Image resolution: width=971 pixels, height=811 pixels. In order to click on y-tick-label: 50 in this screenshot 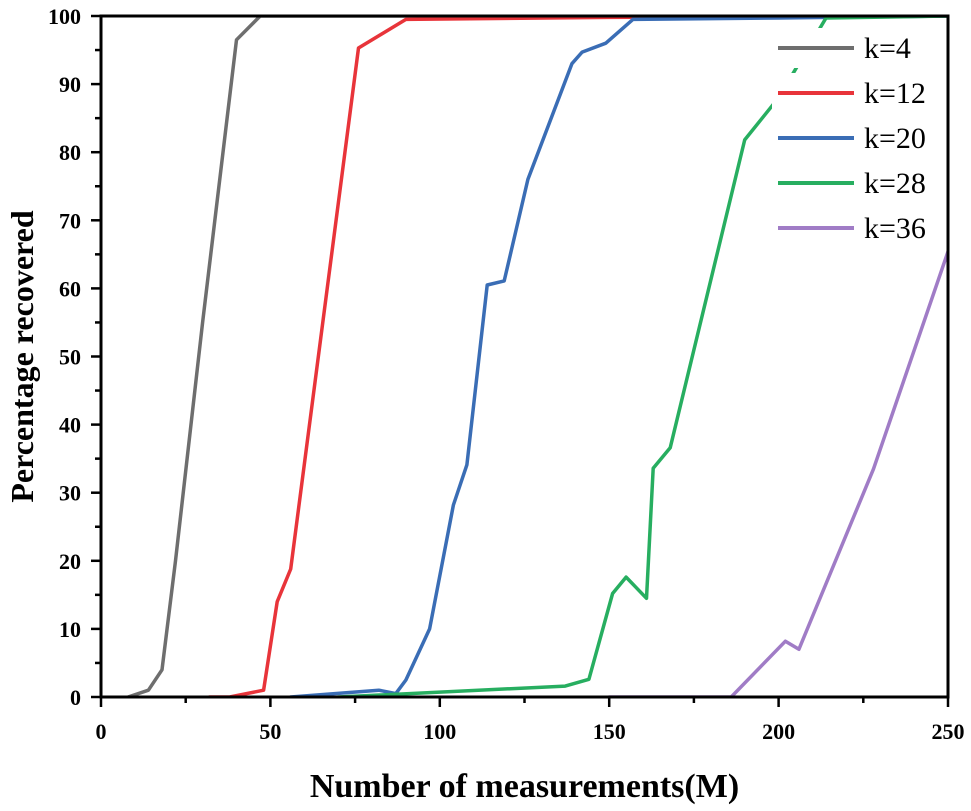, I will do `click(70, 357)`.